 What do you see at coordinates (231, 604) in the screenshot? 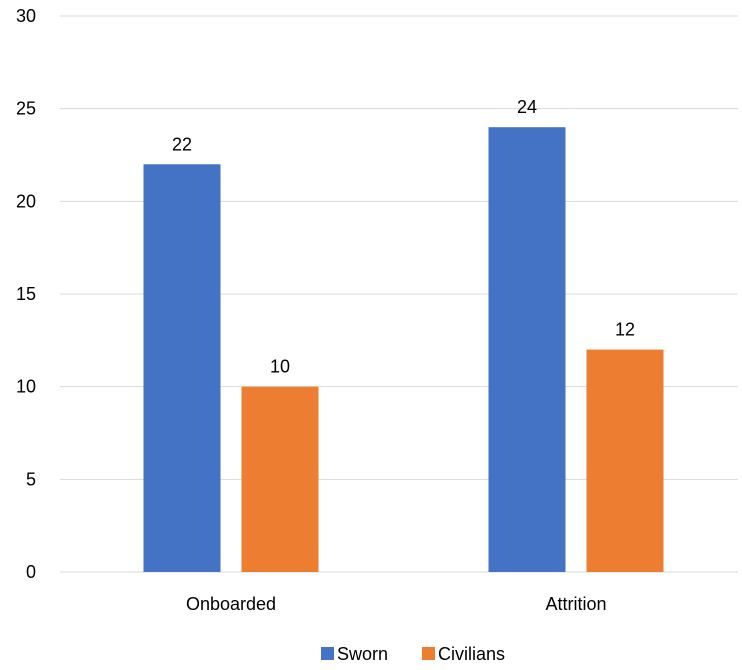
I see `x-category-label: Onboarded` at bounding box center [231, 604].